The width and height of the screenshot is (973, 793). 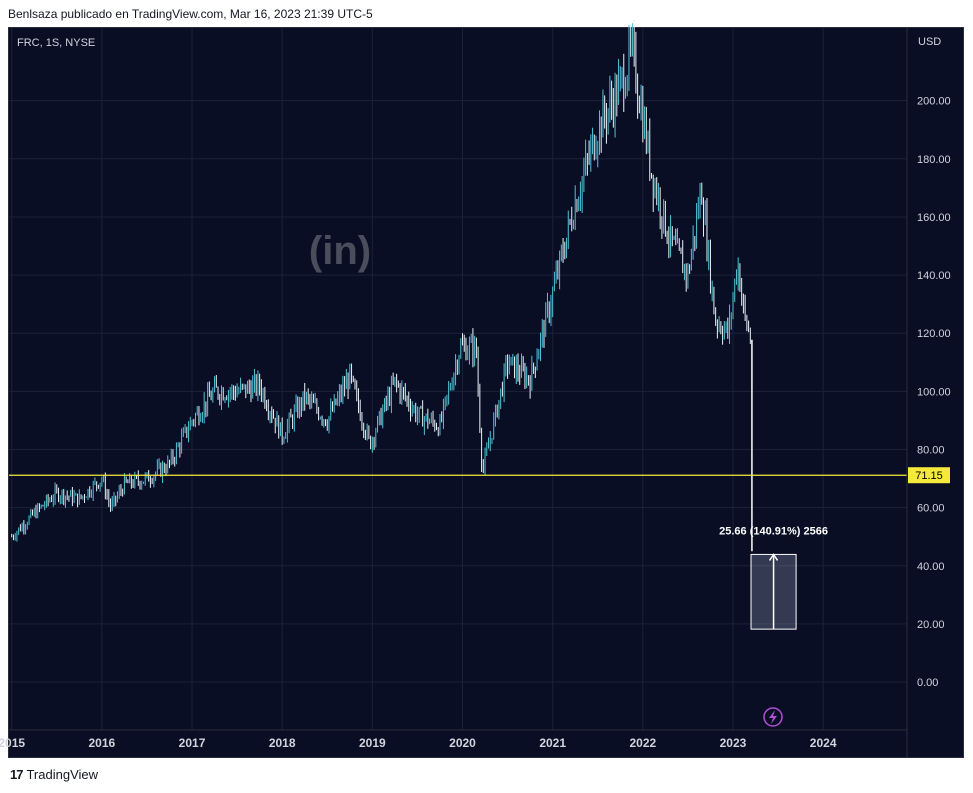 I want to click on y-tick-label: 40.00, so click(x=931, y=567).